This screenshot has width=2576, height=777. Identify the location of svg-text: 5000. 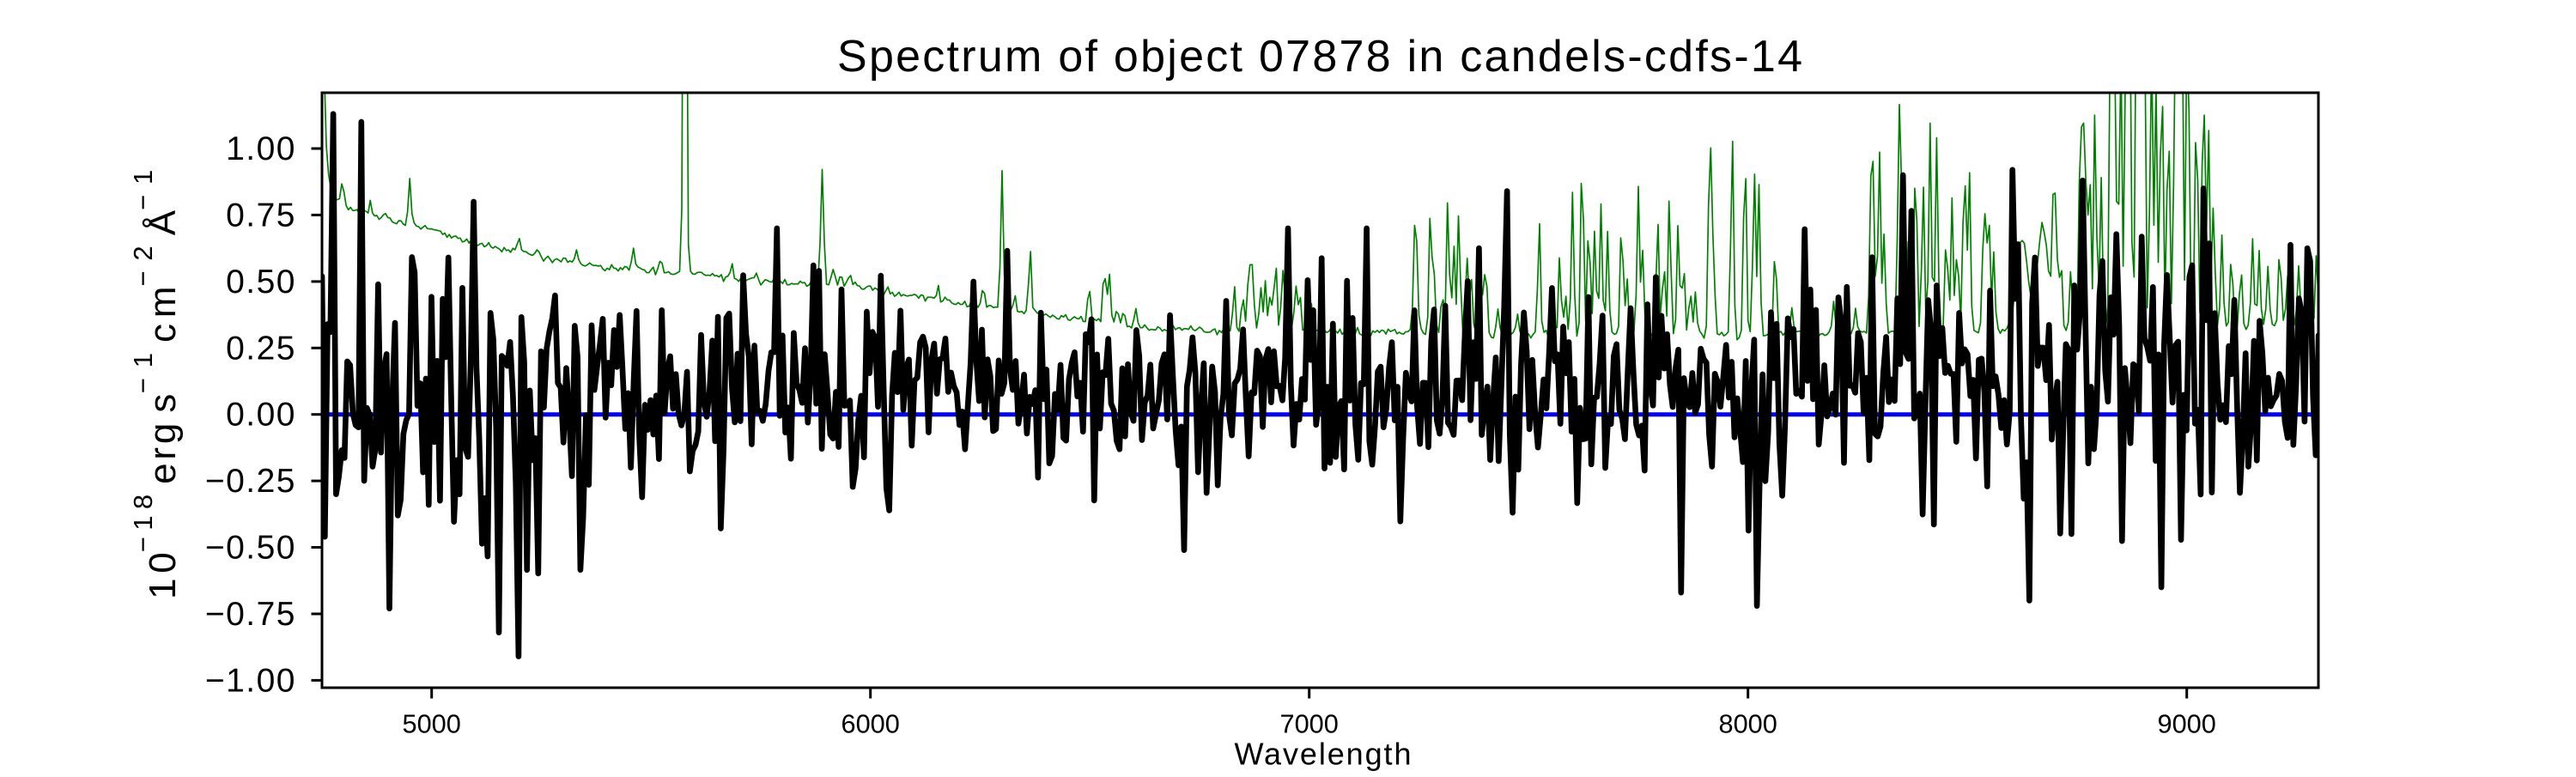
(432, 724).